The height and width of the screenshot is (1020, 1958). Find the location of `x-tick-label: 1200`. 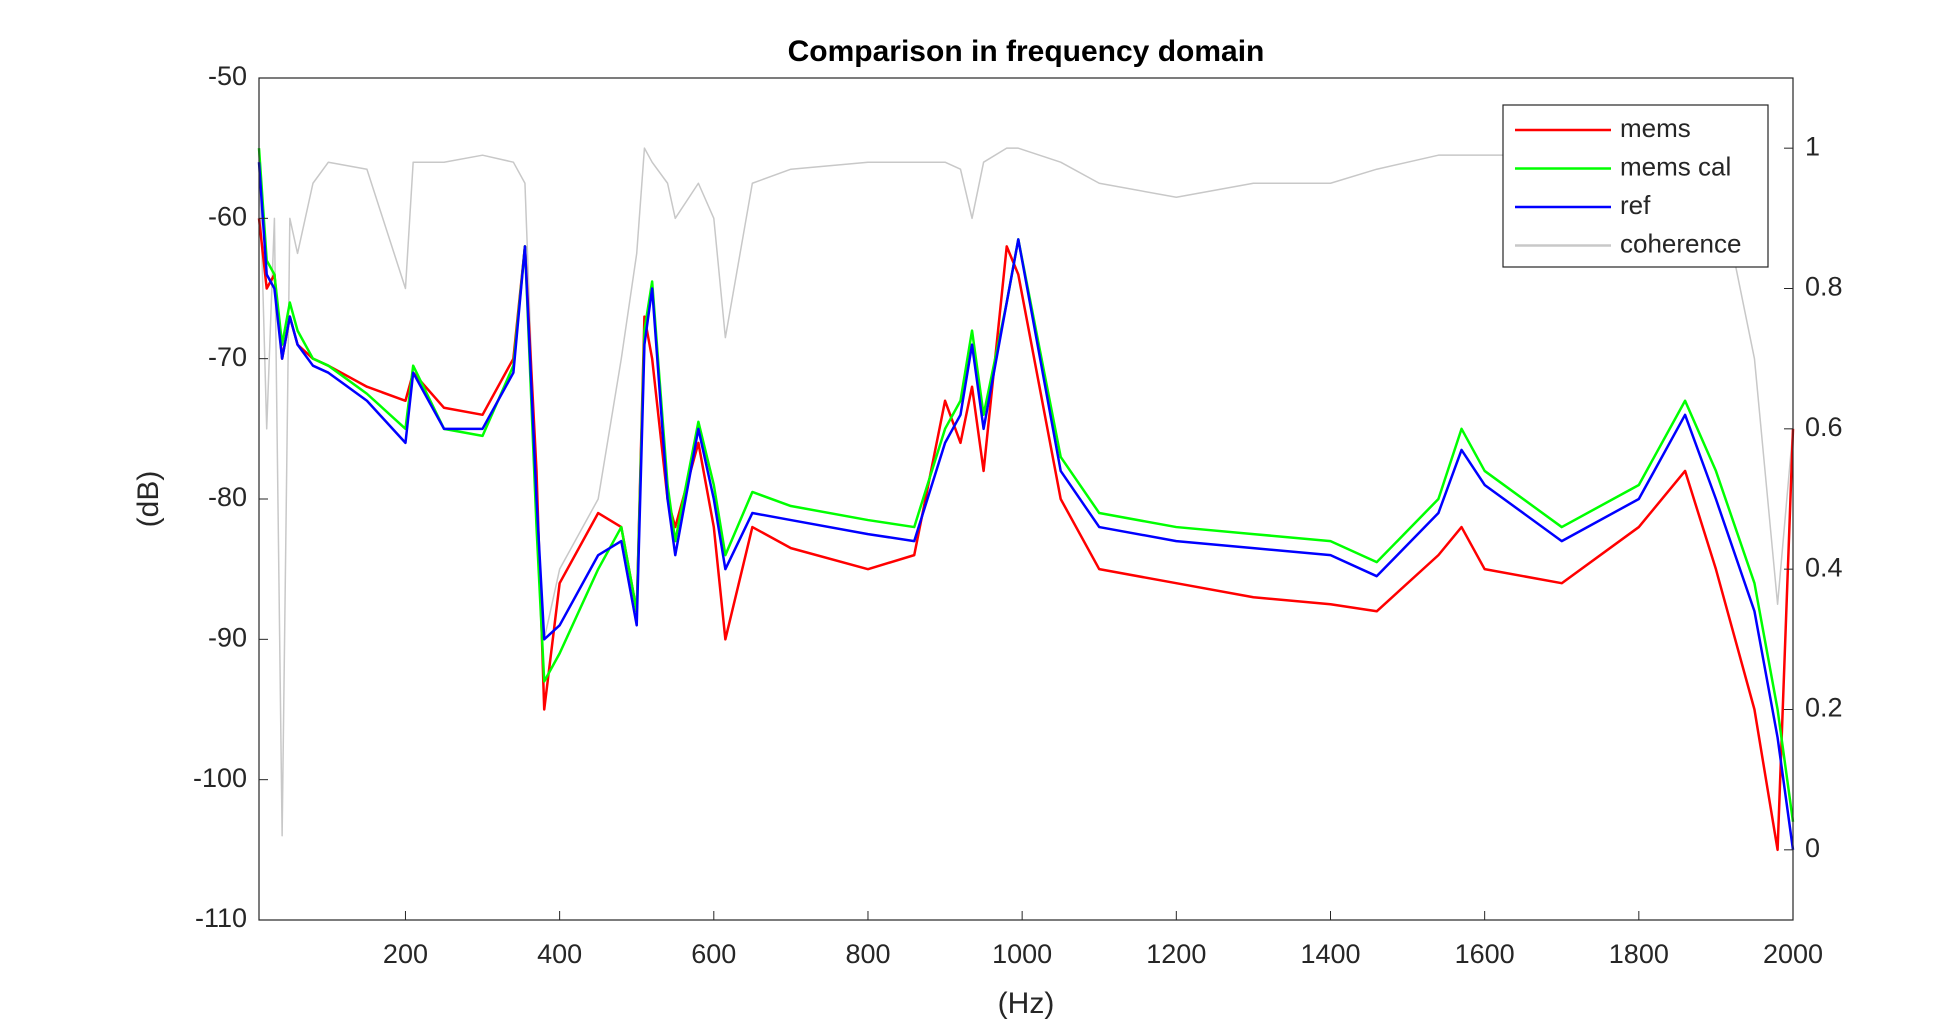

x-tick-label: 1200 is located at coordinates (1176, 954).